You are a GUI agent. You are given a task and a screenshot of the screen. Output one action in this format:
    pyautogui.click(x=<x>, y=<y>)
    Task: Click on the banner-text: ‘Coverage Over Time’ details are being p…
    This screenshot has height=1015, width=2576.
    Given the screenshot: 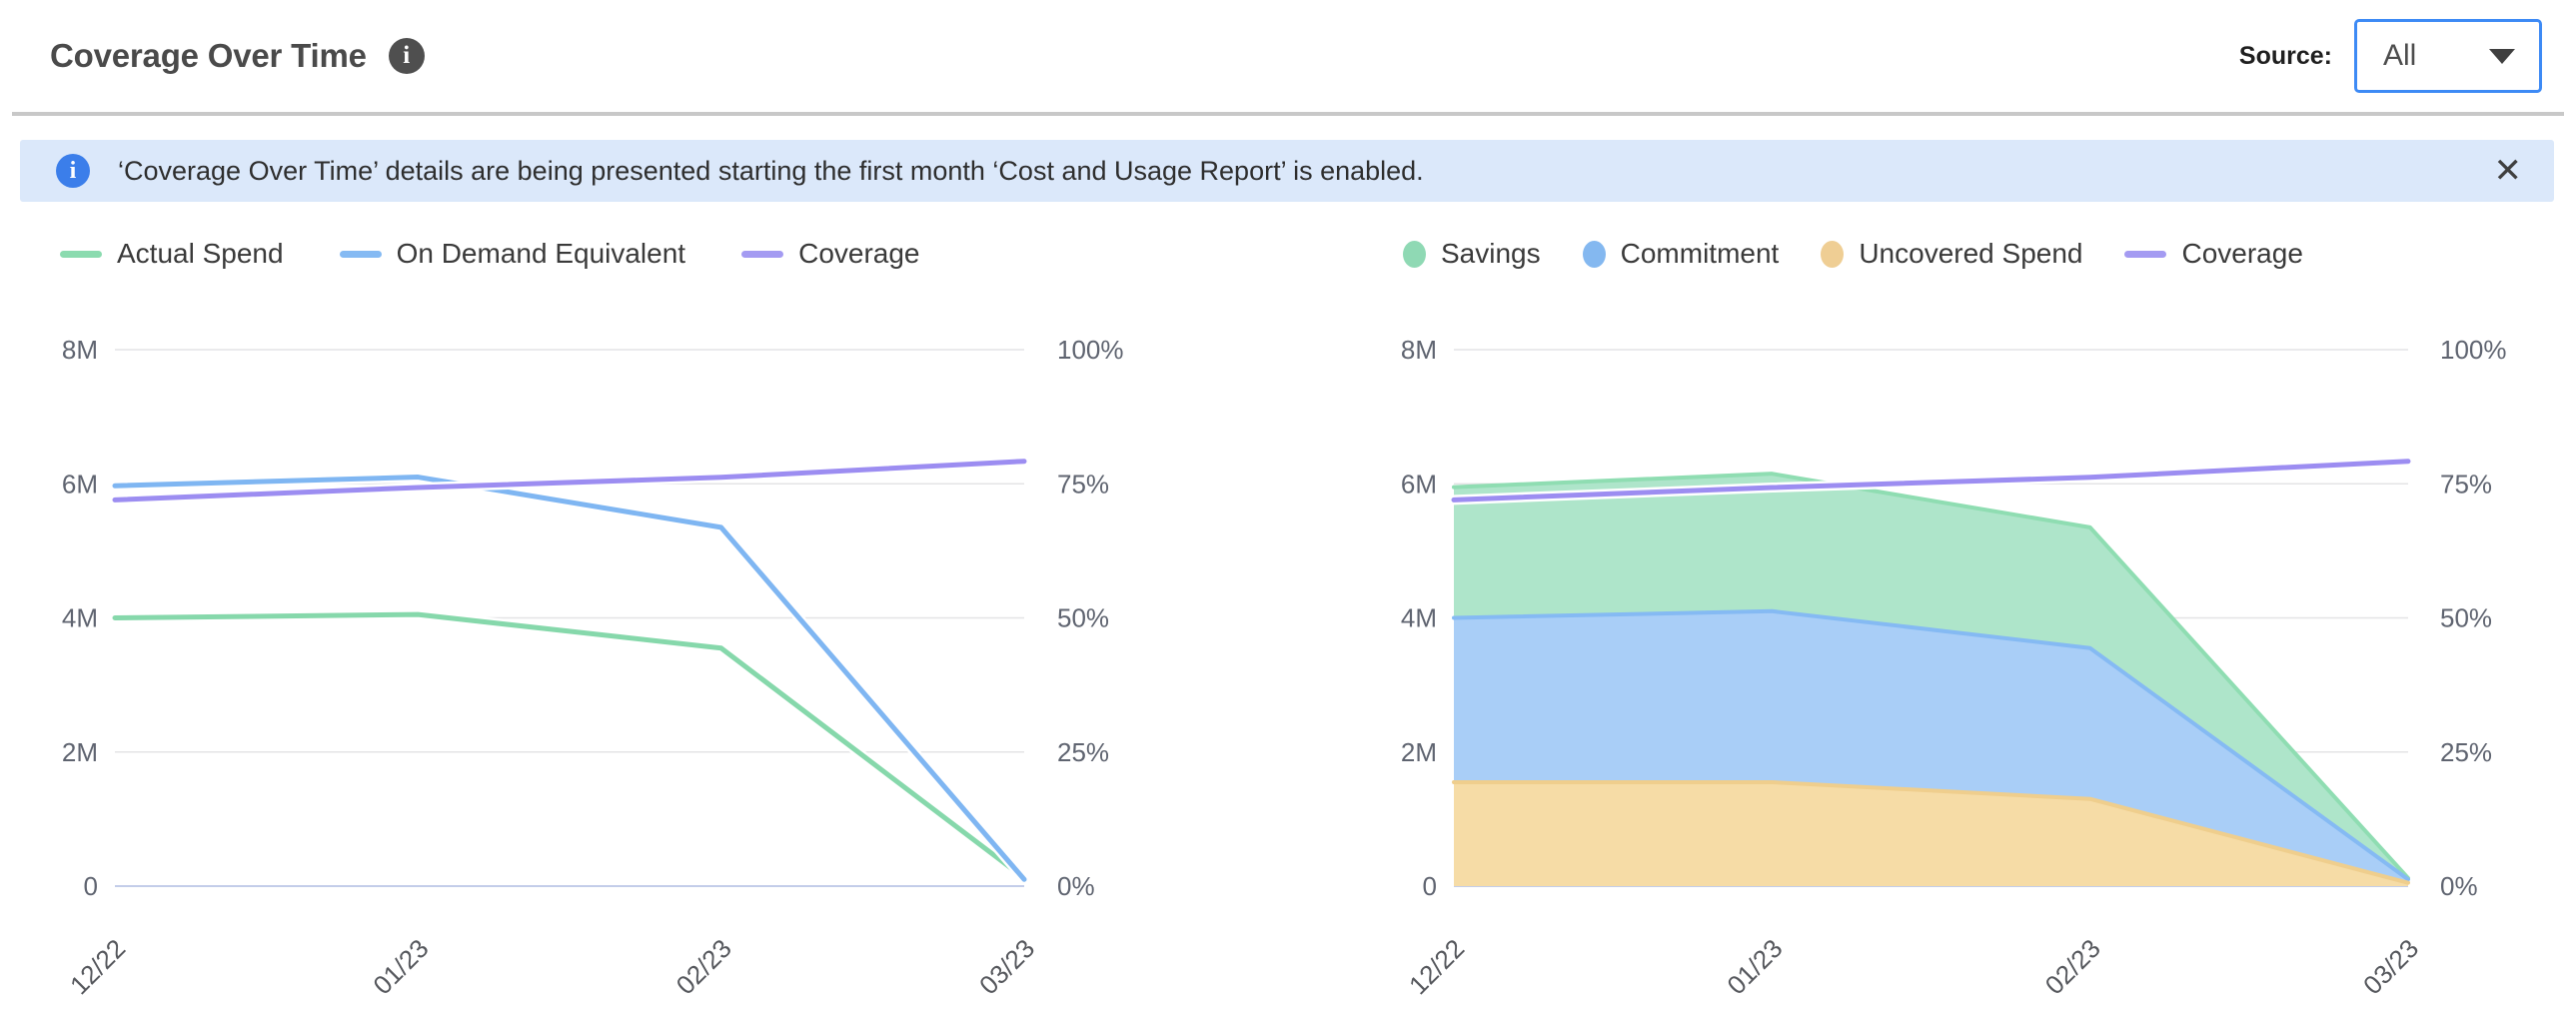 What is the action you would take?
    pyautogui.click(x=771, y=170)
    